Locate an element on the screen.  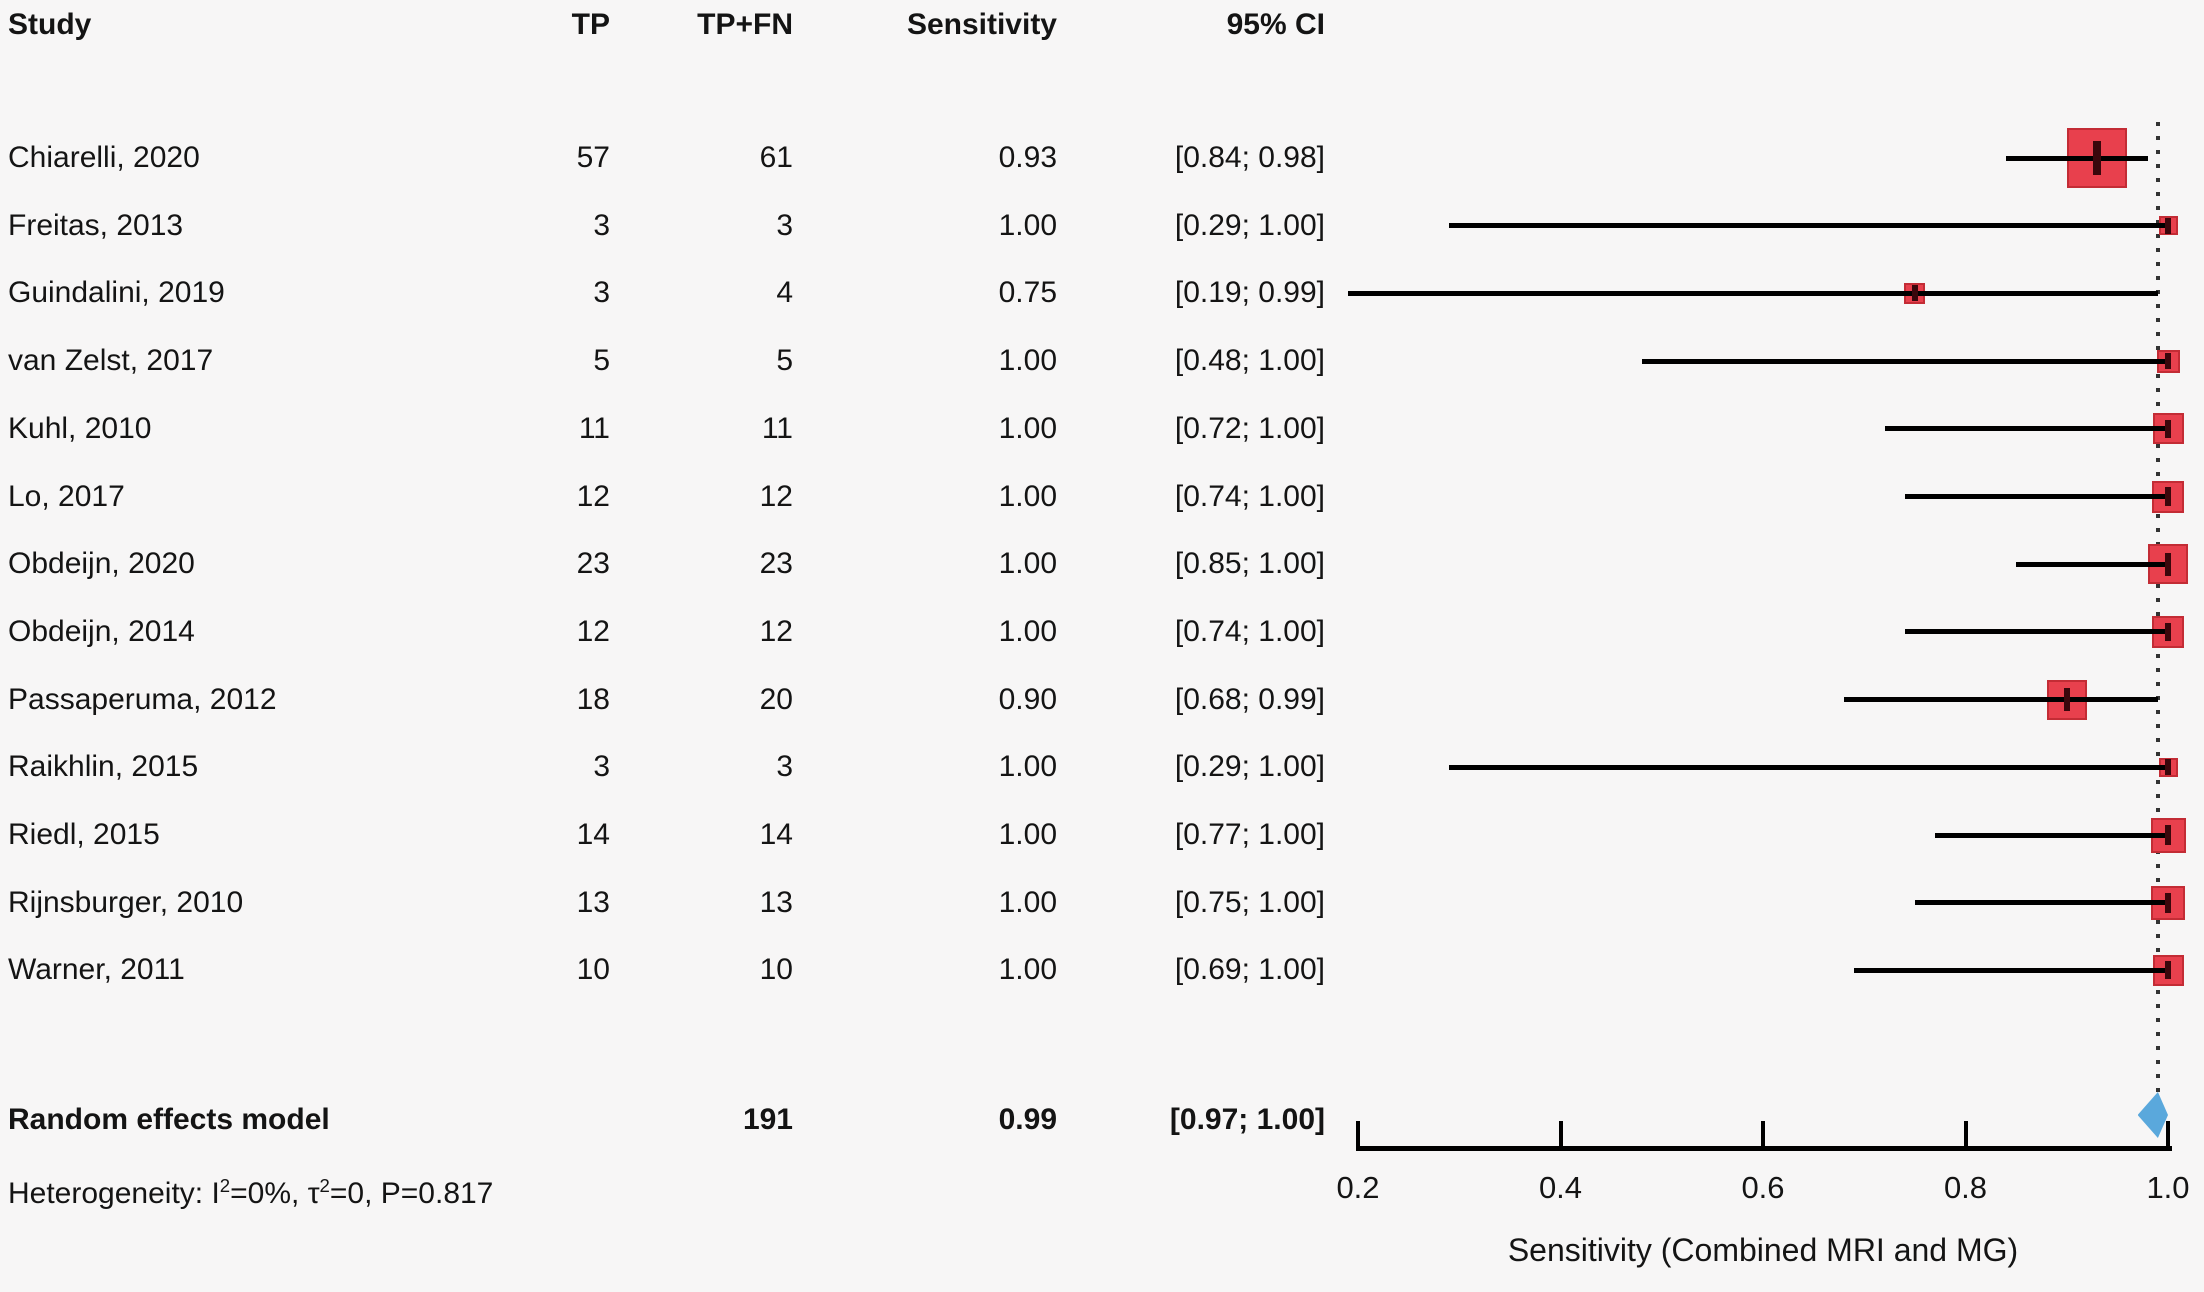
study-row-tp: 57 is located at coordinates (593, 157).